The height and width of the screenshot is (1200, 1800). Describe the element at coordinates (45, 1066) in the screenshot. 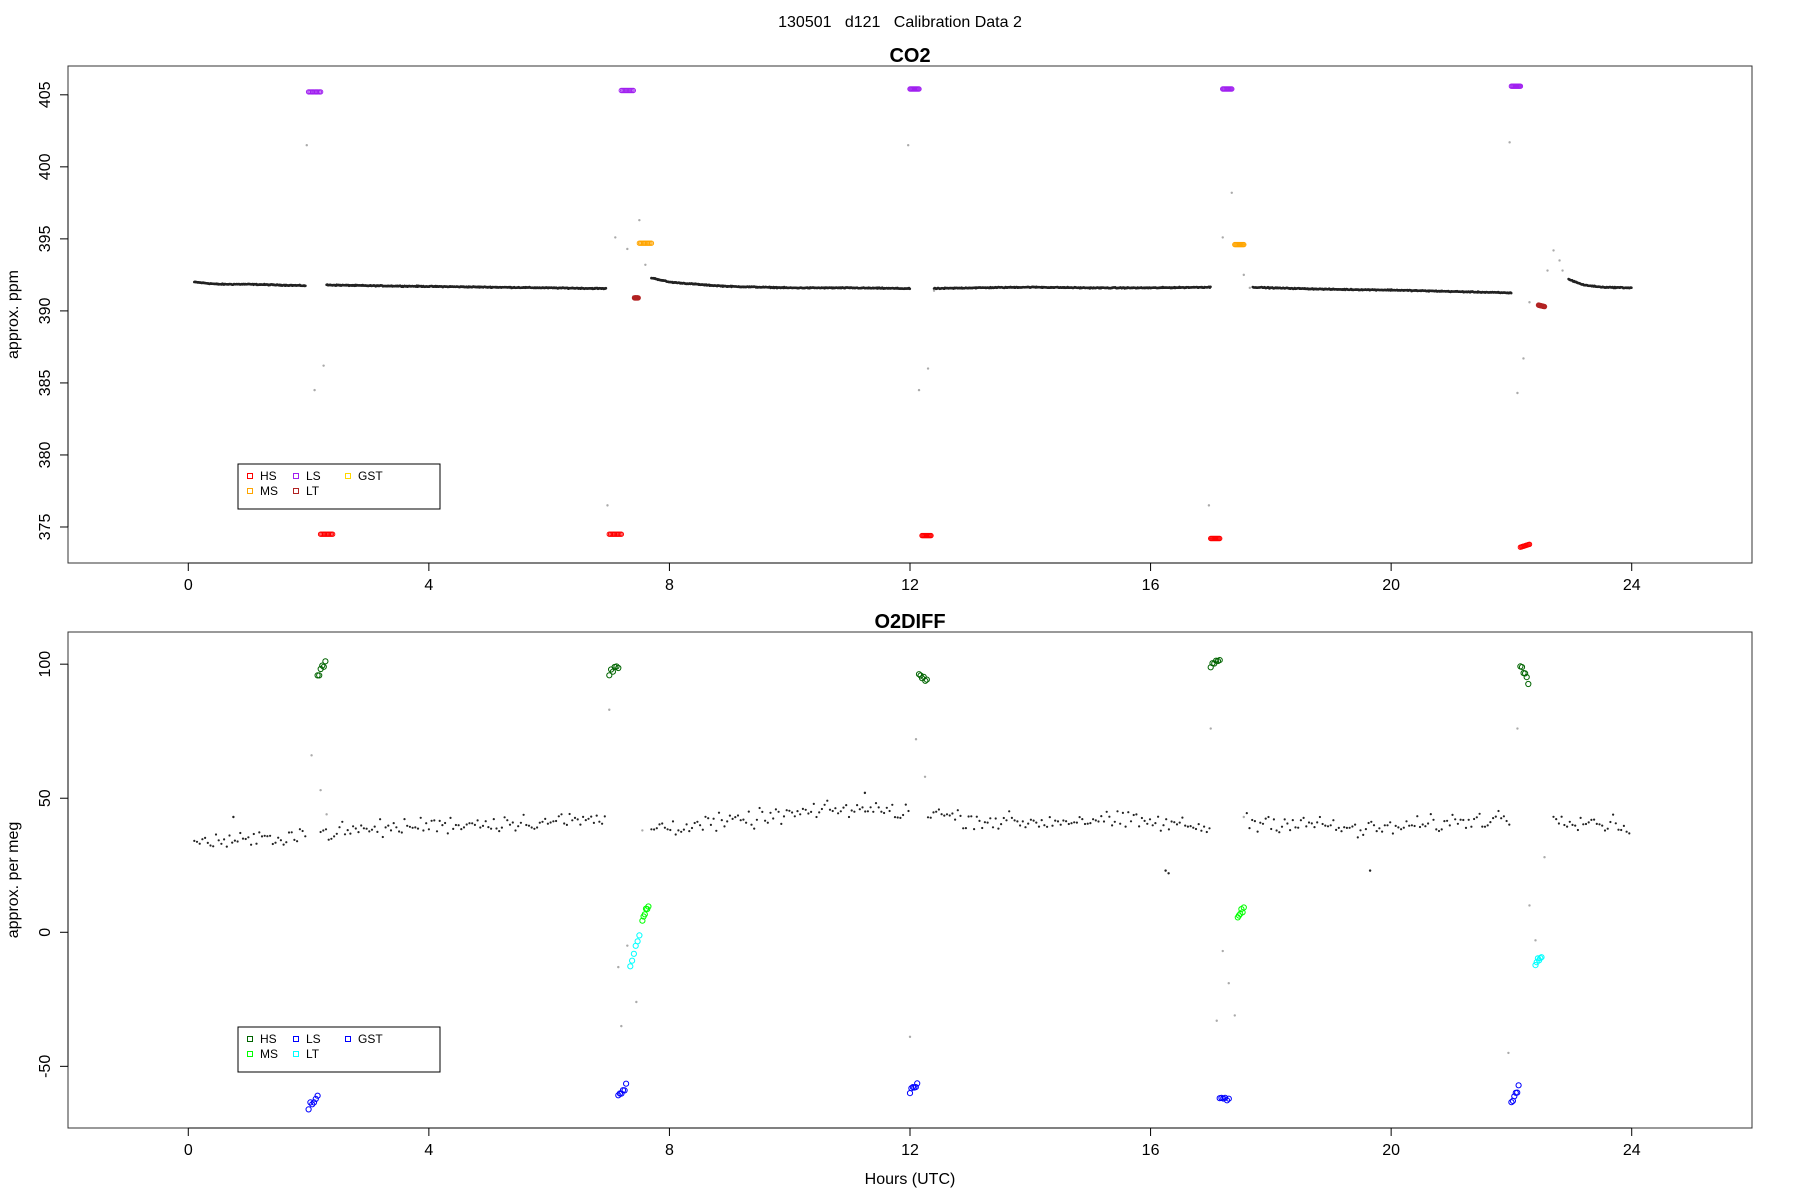

I see `y-tick-label: -50` at that location.